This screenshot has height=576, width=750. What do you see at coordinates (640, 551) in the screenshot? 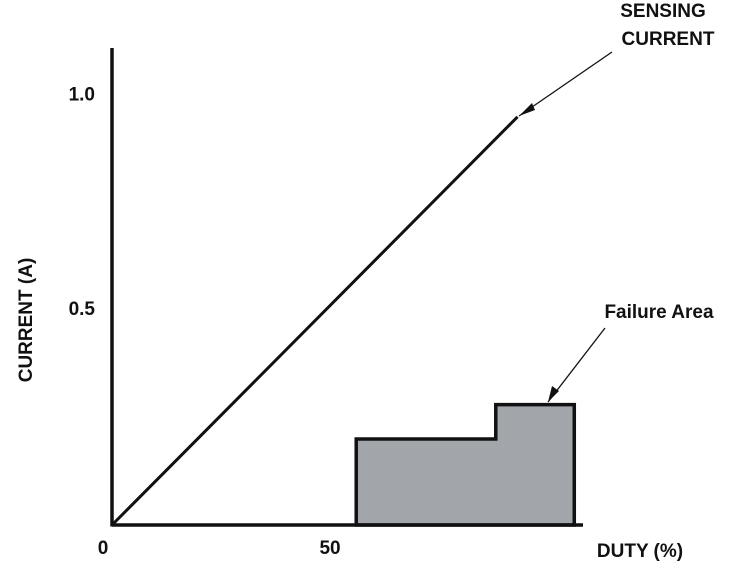
I see `x-axis-label: DUTY (%)` at bounding box center [640, 551].